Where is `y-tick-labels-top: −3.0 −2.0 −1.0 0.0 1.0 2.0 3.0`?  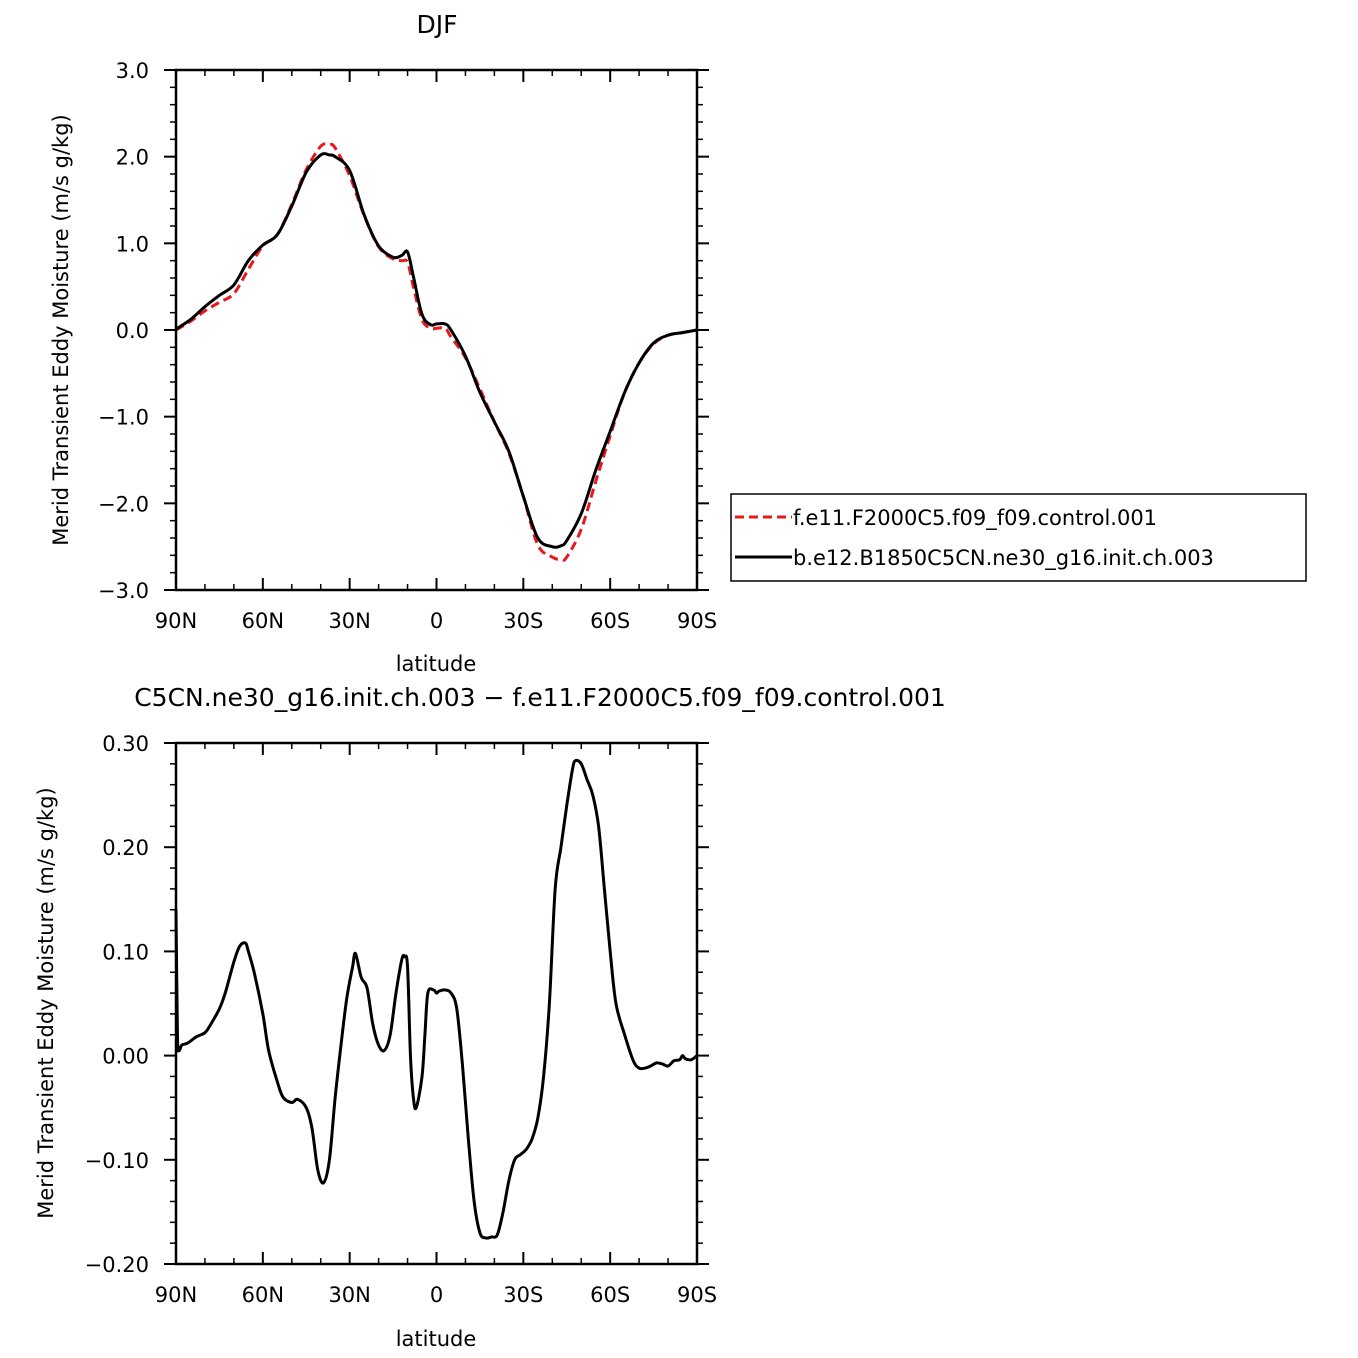 y-tick-labels-top: −3.0 −2.0 −1.0 0.0 1.0 2.0 3.0 is located at coordinates (123, 331).